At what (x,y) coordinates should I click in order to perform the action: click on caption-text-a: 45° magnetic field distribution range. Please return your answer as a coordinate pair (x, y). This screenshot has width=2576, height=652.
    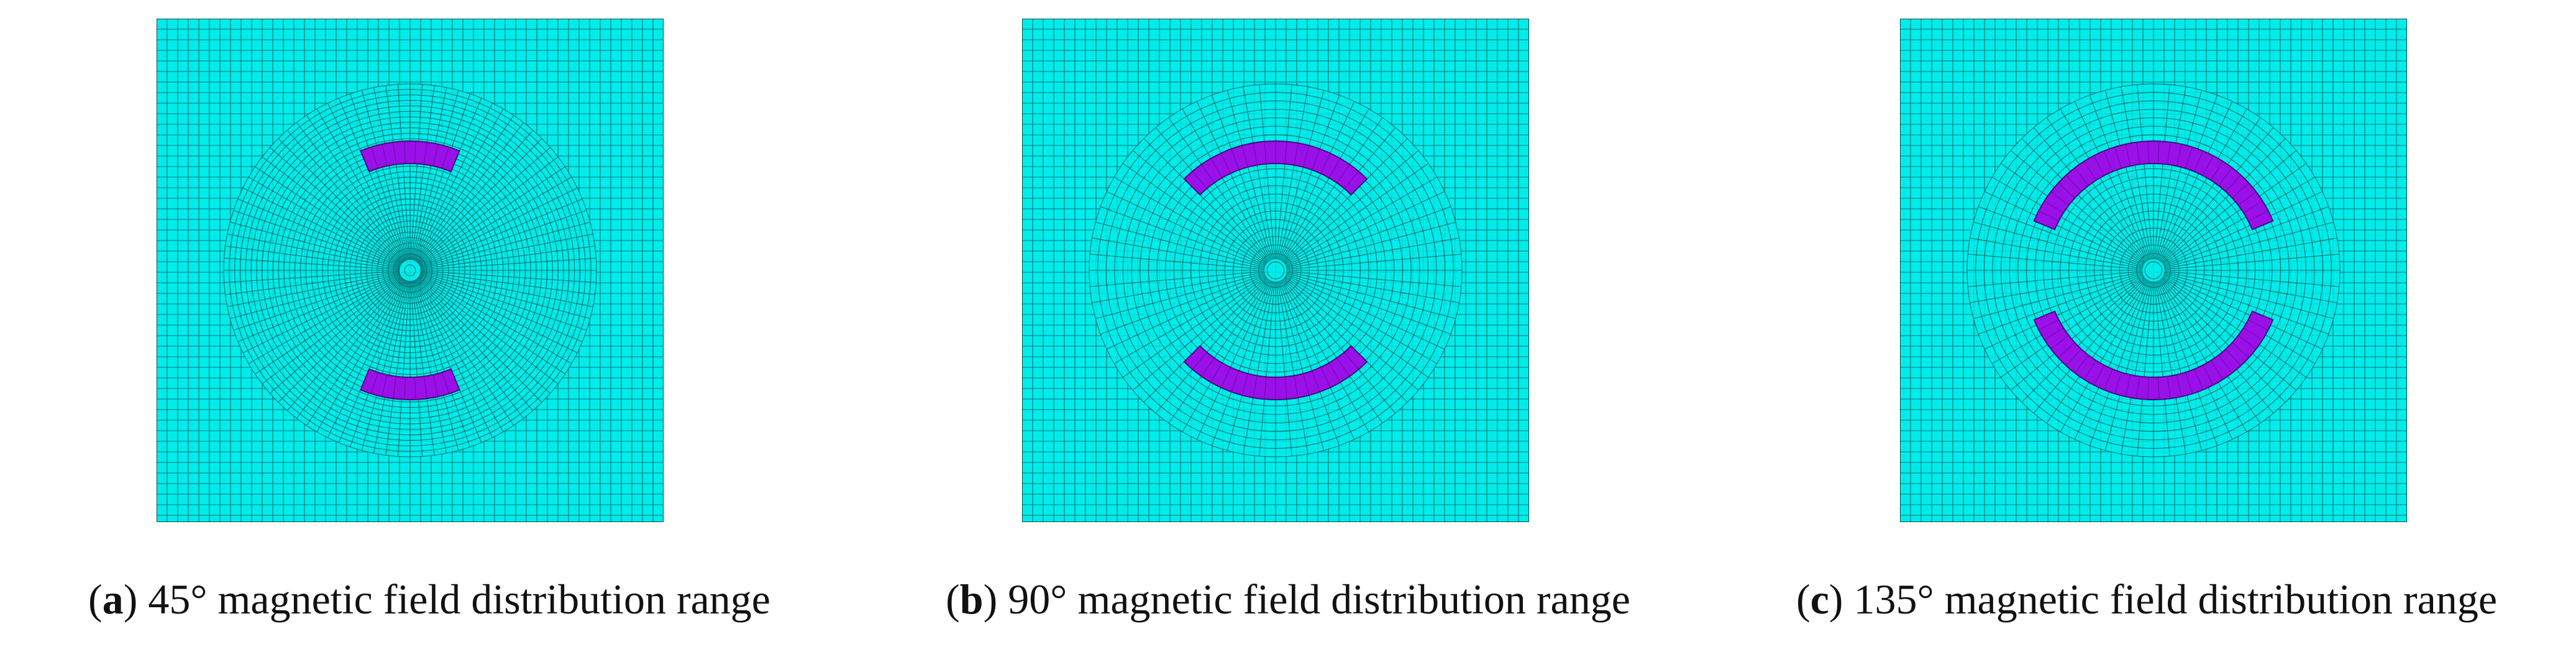
    Looking at the image, I should click on (459, 599).